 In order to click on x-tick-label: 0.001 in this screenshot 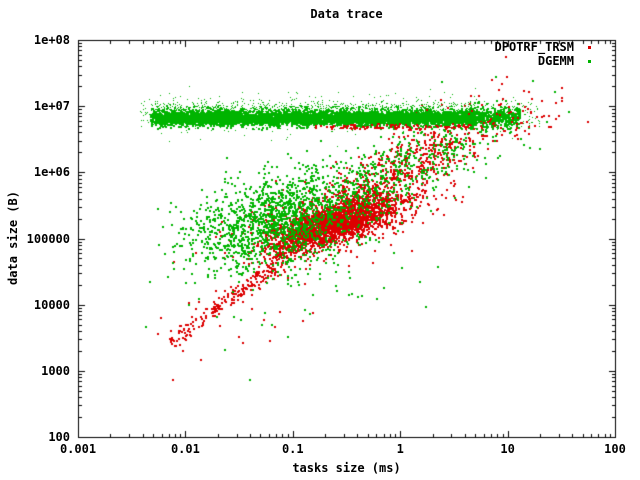, I will do `click(78, 449)`.